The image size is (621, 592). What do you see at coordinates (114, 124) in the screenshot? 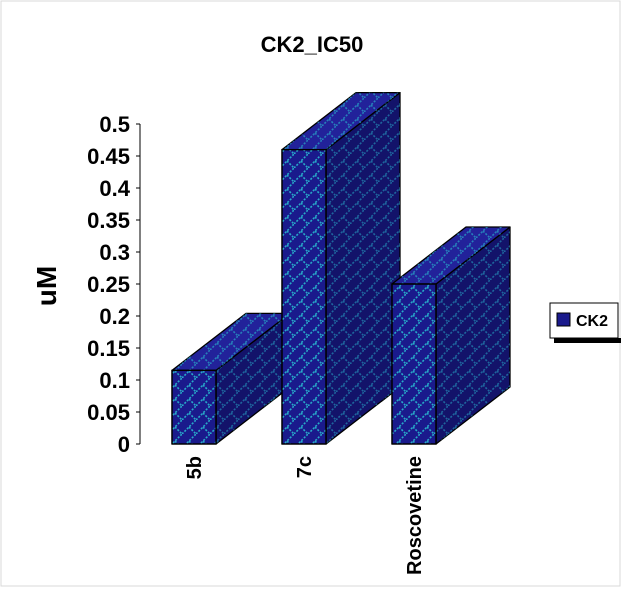
I see `y-tick-label: 0.5` at bounding box center [114, 124].